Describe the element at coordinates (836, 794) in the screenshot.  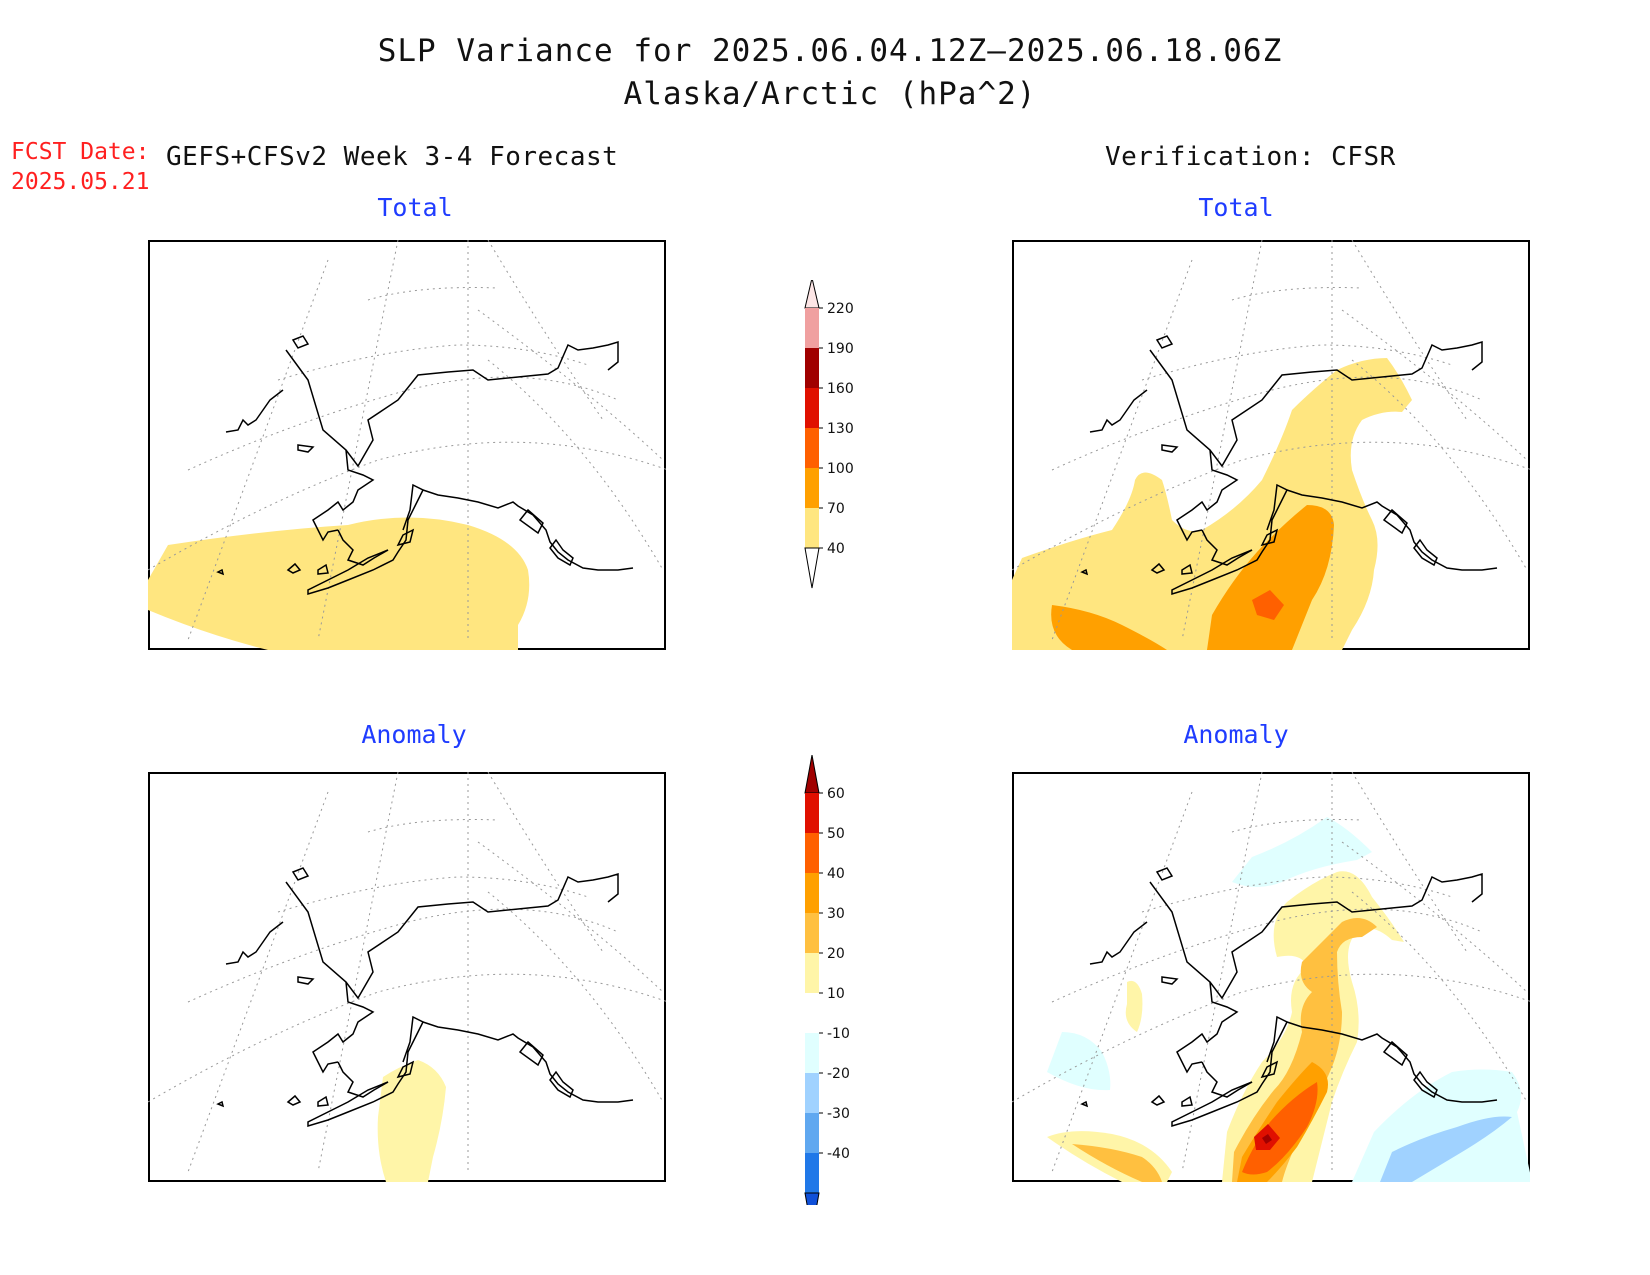
I see `anomaly-colorbar-label: 60` at that location.